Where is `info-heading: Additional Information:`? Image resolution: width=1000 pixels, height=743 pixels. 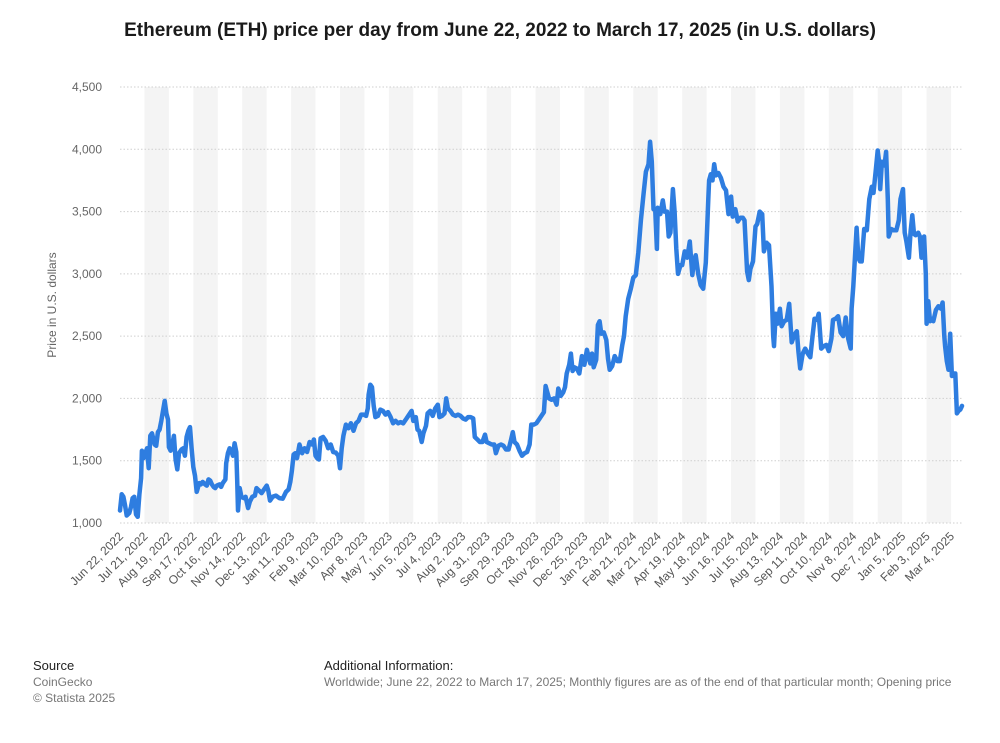 info-heading: Additional Information: is located at coordinates (389, 665).